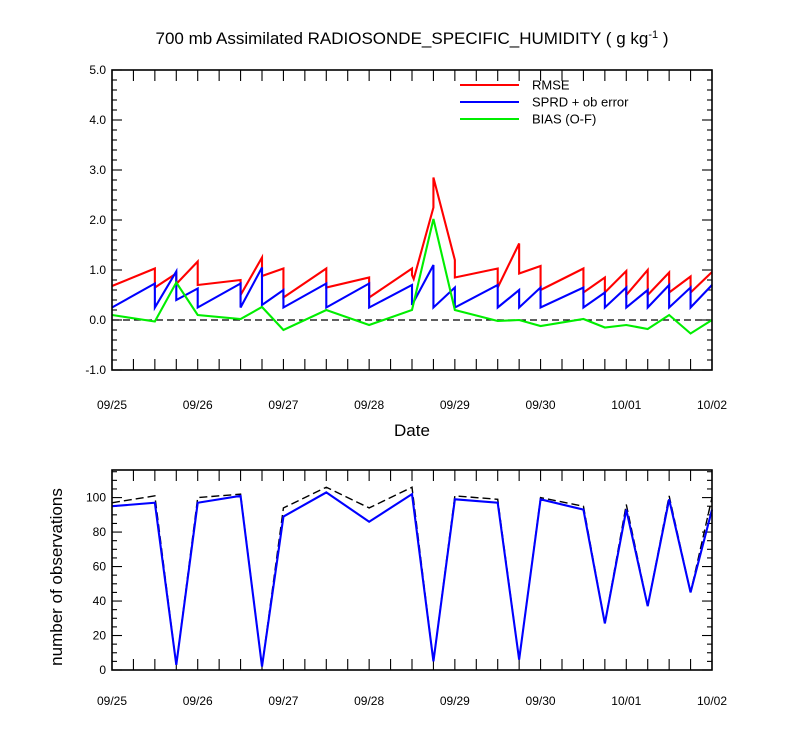  Describe the element at coordinates (97, 320) in the screenshot. I see `y-tick-label: 0.0` at that location.